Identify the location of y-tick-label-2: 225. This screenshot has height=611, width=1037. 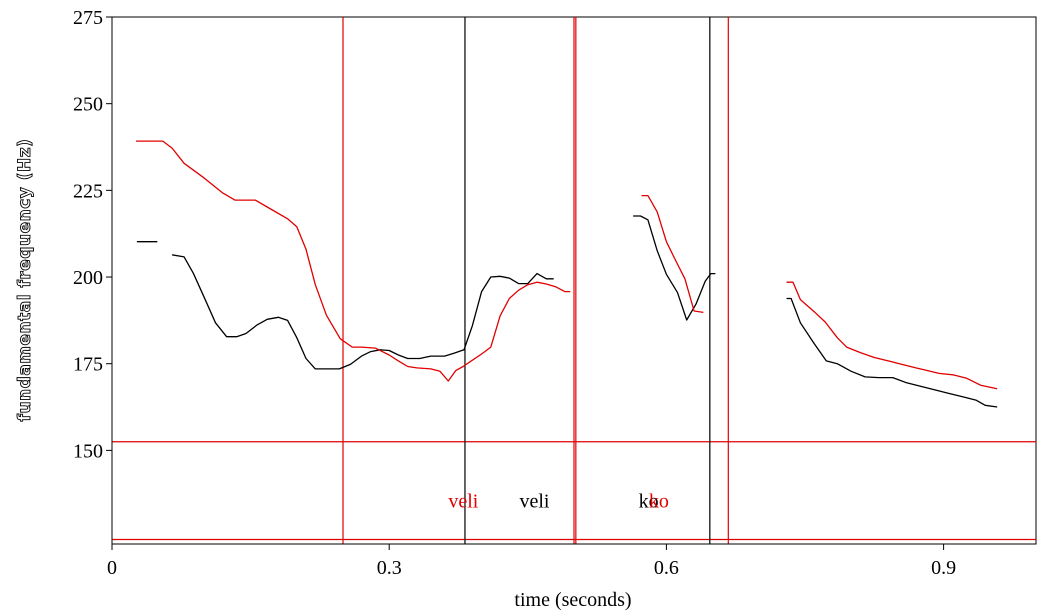
(88, 191).